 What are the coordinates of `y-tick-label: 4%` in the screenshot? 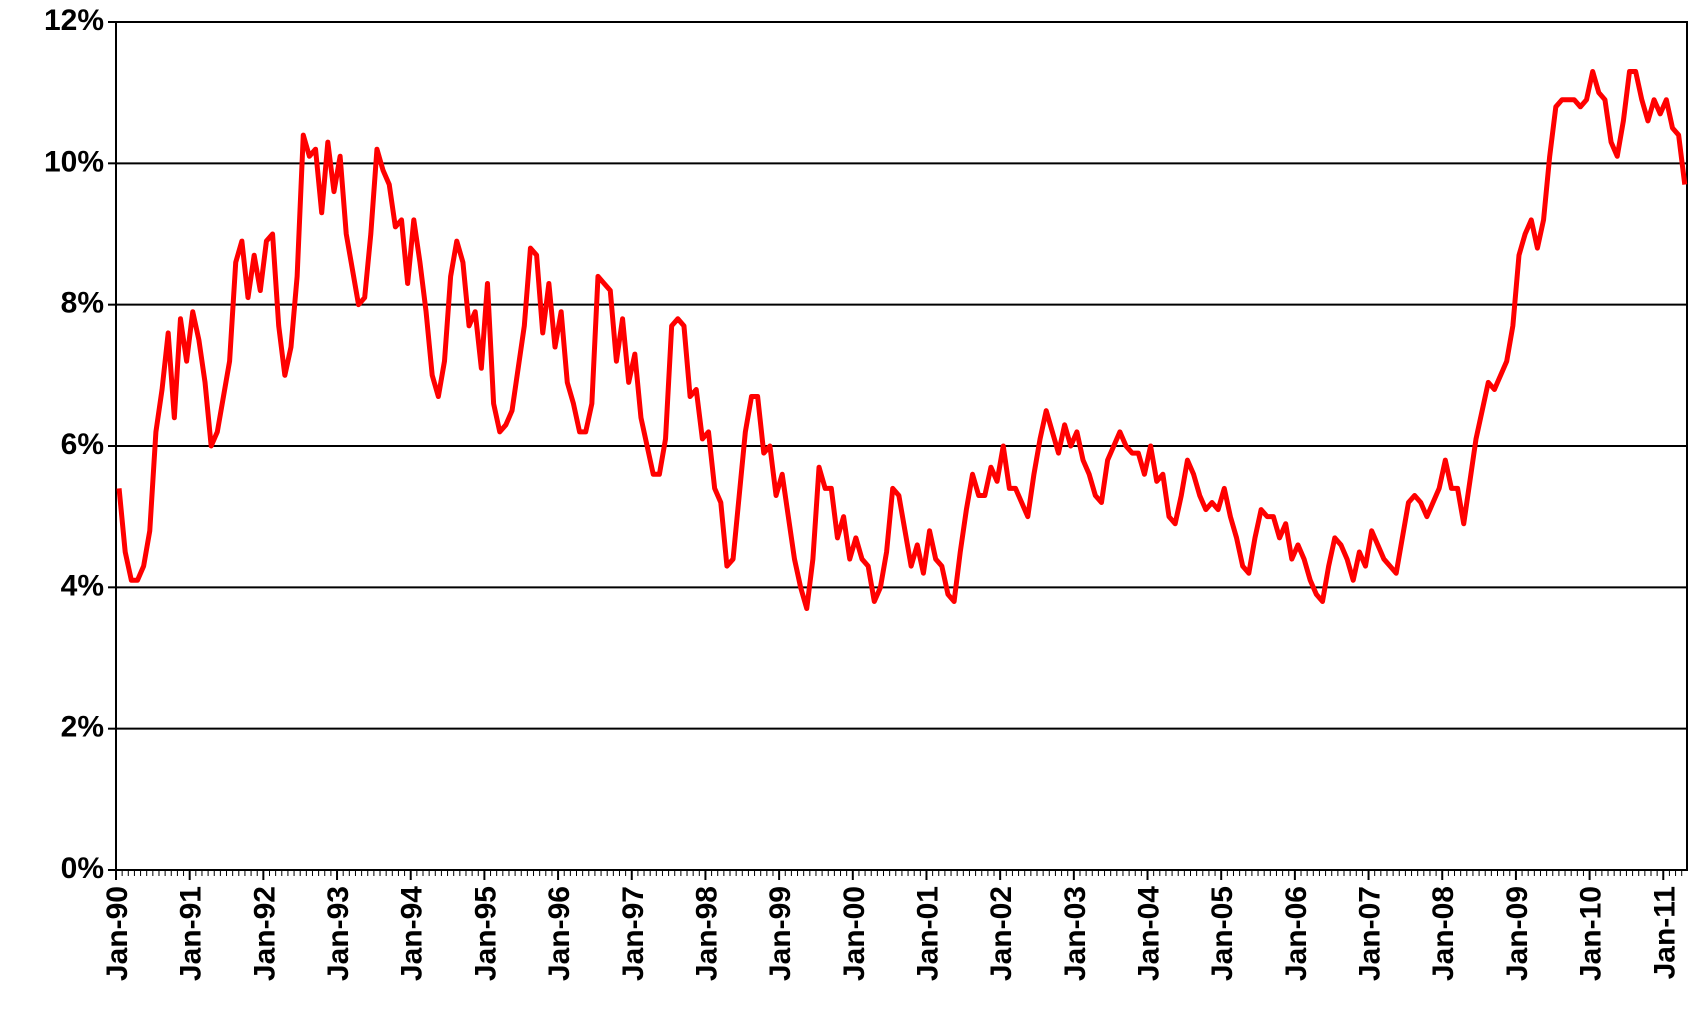 It's located at (82, 585).